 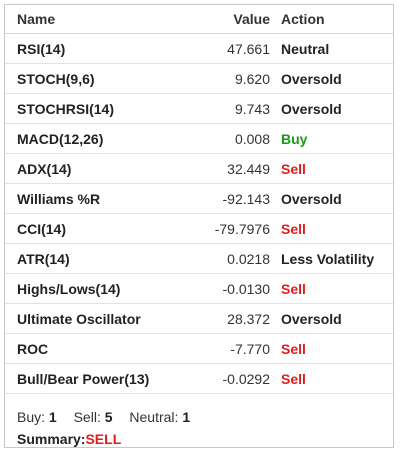 What do you see at coordinates (205, 417) in the screenshot?
I see `signal-counts: Buy: 1 Sell: 5 Neutral: 1` at bounding box center [205, 417].